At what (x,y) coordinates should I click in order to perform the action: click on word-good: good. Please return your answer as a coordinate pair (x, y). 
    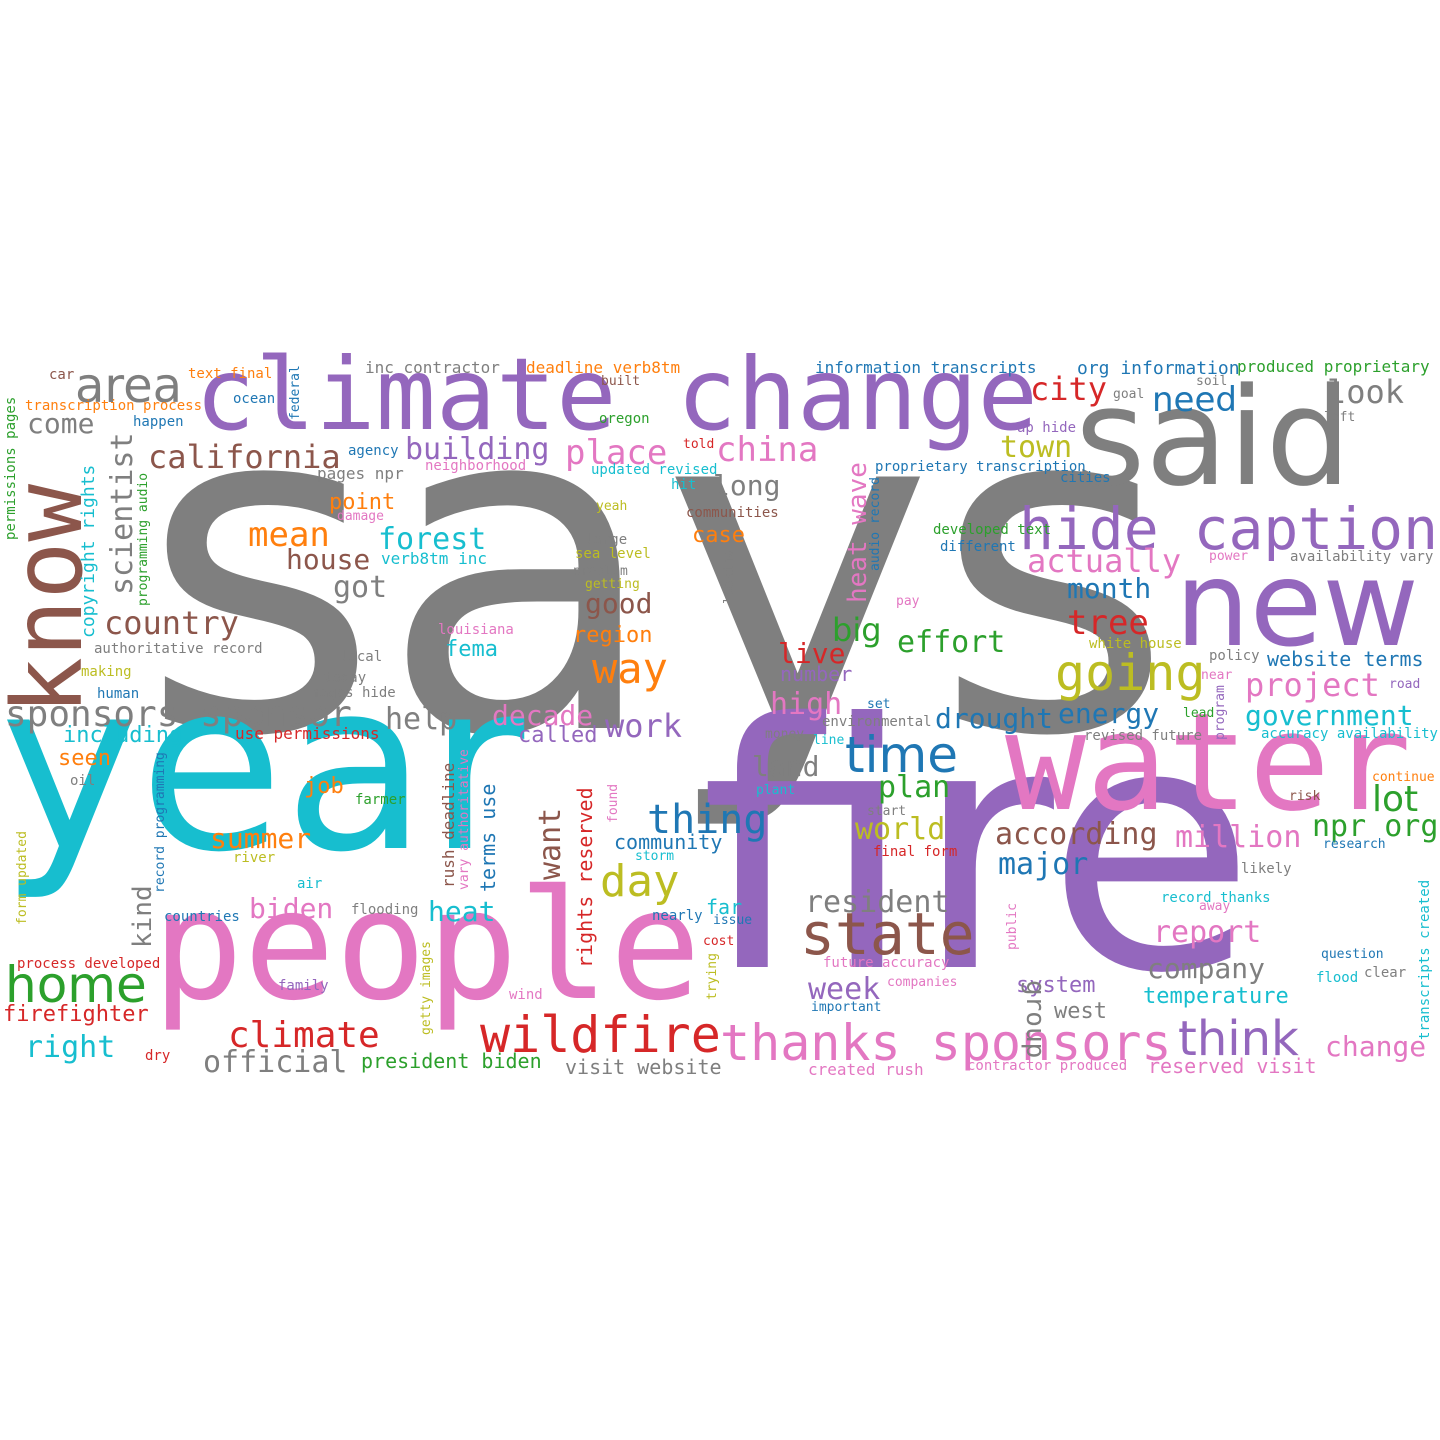
    Looking at the image, I should click on (619, 603).